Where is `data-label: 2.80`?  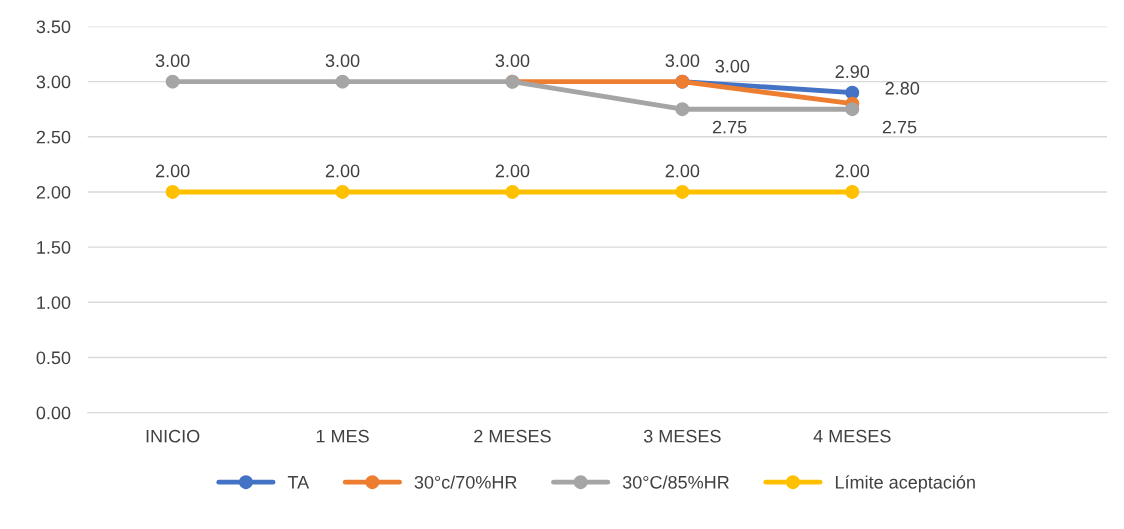 data-label: 2.80 is located at coordinates (902, 88).